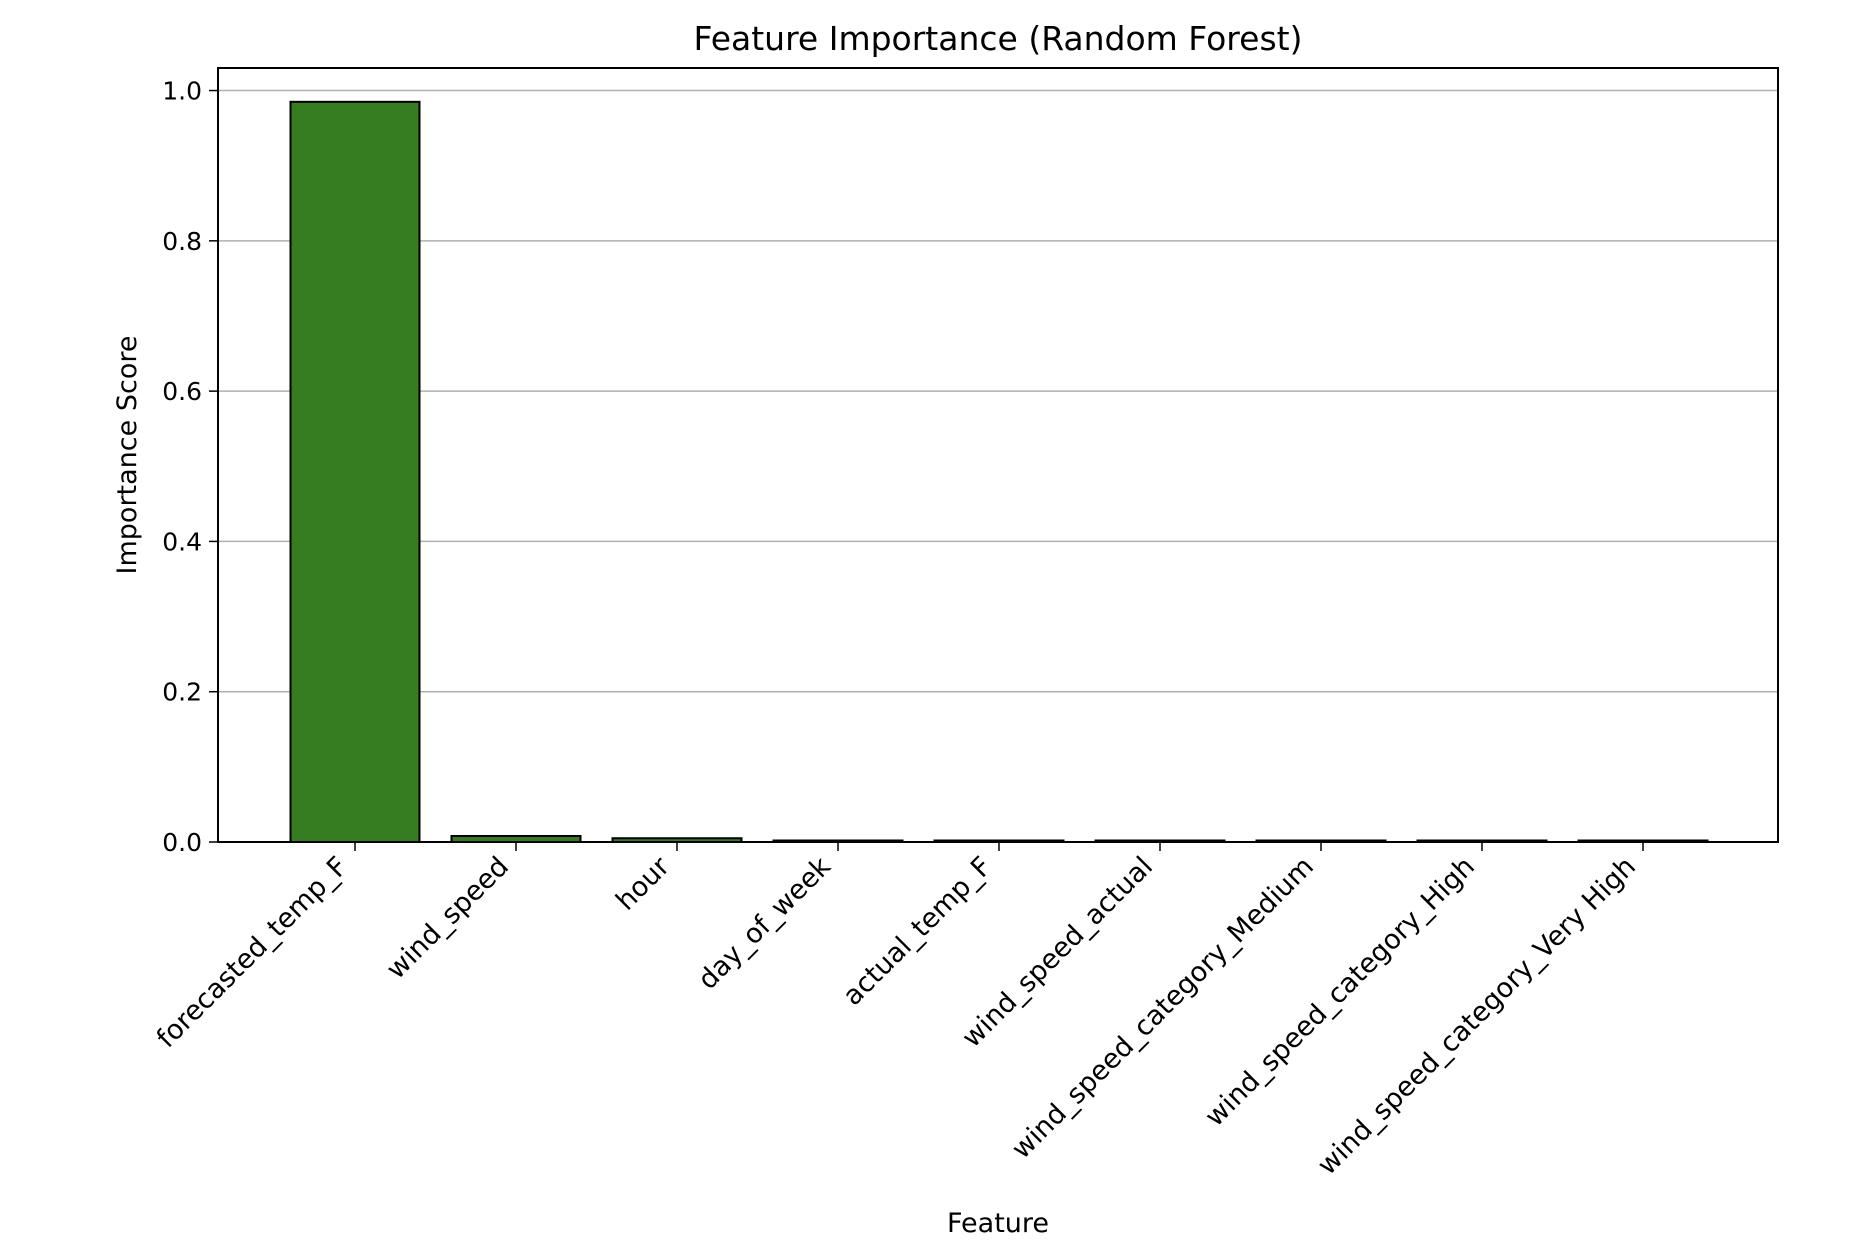 The width and height of the screenshot is (1858, 1248). I want to click on x-tick-label: day_of_week, so click(764, 923).